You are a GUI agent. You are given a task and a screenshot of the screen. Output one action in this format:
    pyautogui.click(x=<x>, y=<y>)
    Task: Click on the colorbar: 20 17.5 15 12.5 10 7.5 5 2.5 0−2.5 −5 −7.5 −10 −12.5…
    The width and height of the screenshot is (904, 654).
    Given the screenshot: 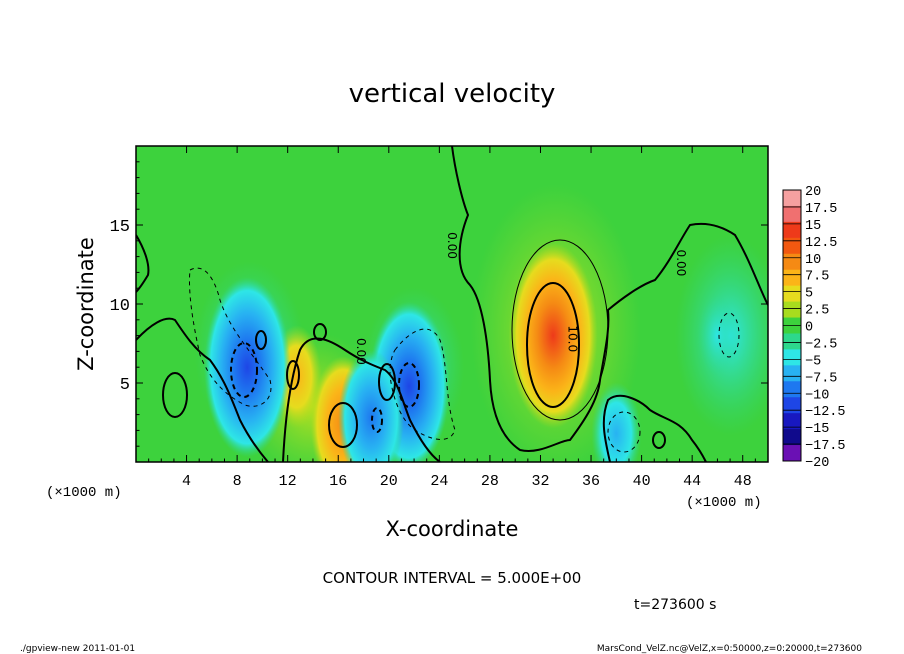 What is the action you would take?
    pyautogui.click(x=814, y=328)
    